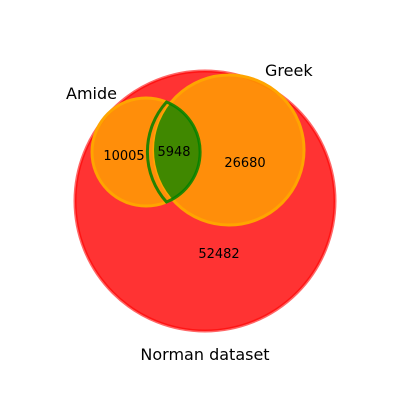 The image size is (400, 400). Describe the element at coordinates (91, 93) in the screenshot. I see `set-label-amide: Amide` at that location.